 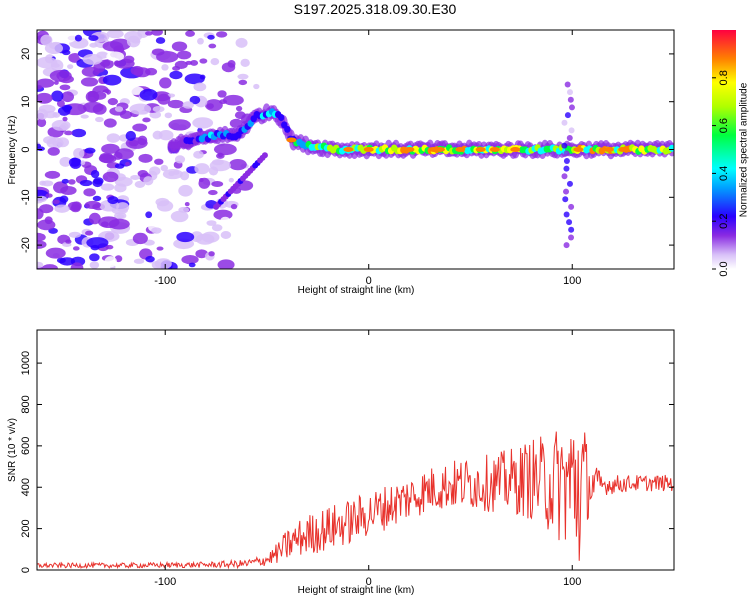 What do you see at coordinates (369, 281) in the screenshot?
I see `spectrogram-xtick-label: 0` at bounding box center [369, 281].